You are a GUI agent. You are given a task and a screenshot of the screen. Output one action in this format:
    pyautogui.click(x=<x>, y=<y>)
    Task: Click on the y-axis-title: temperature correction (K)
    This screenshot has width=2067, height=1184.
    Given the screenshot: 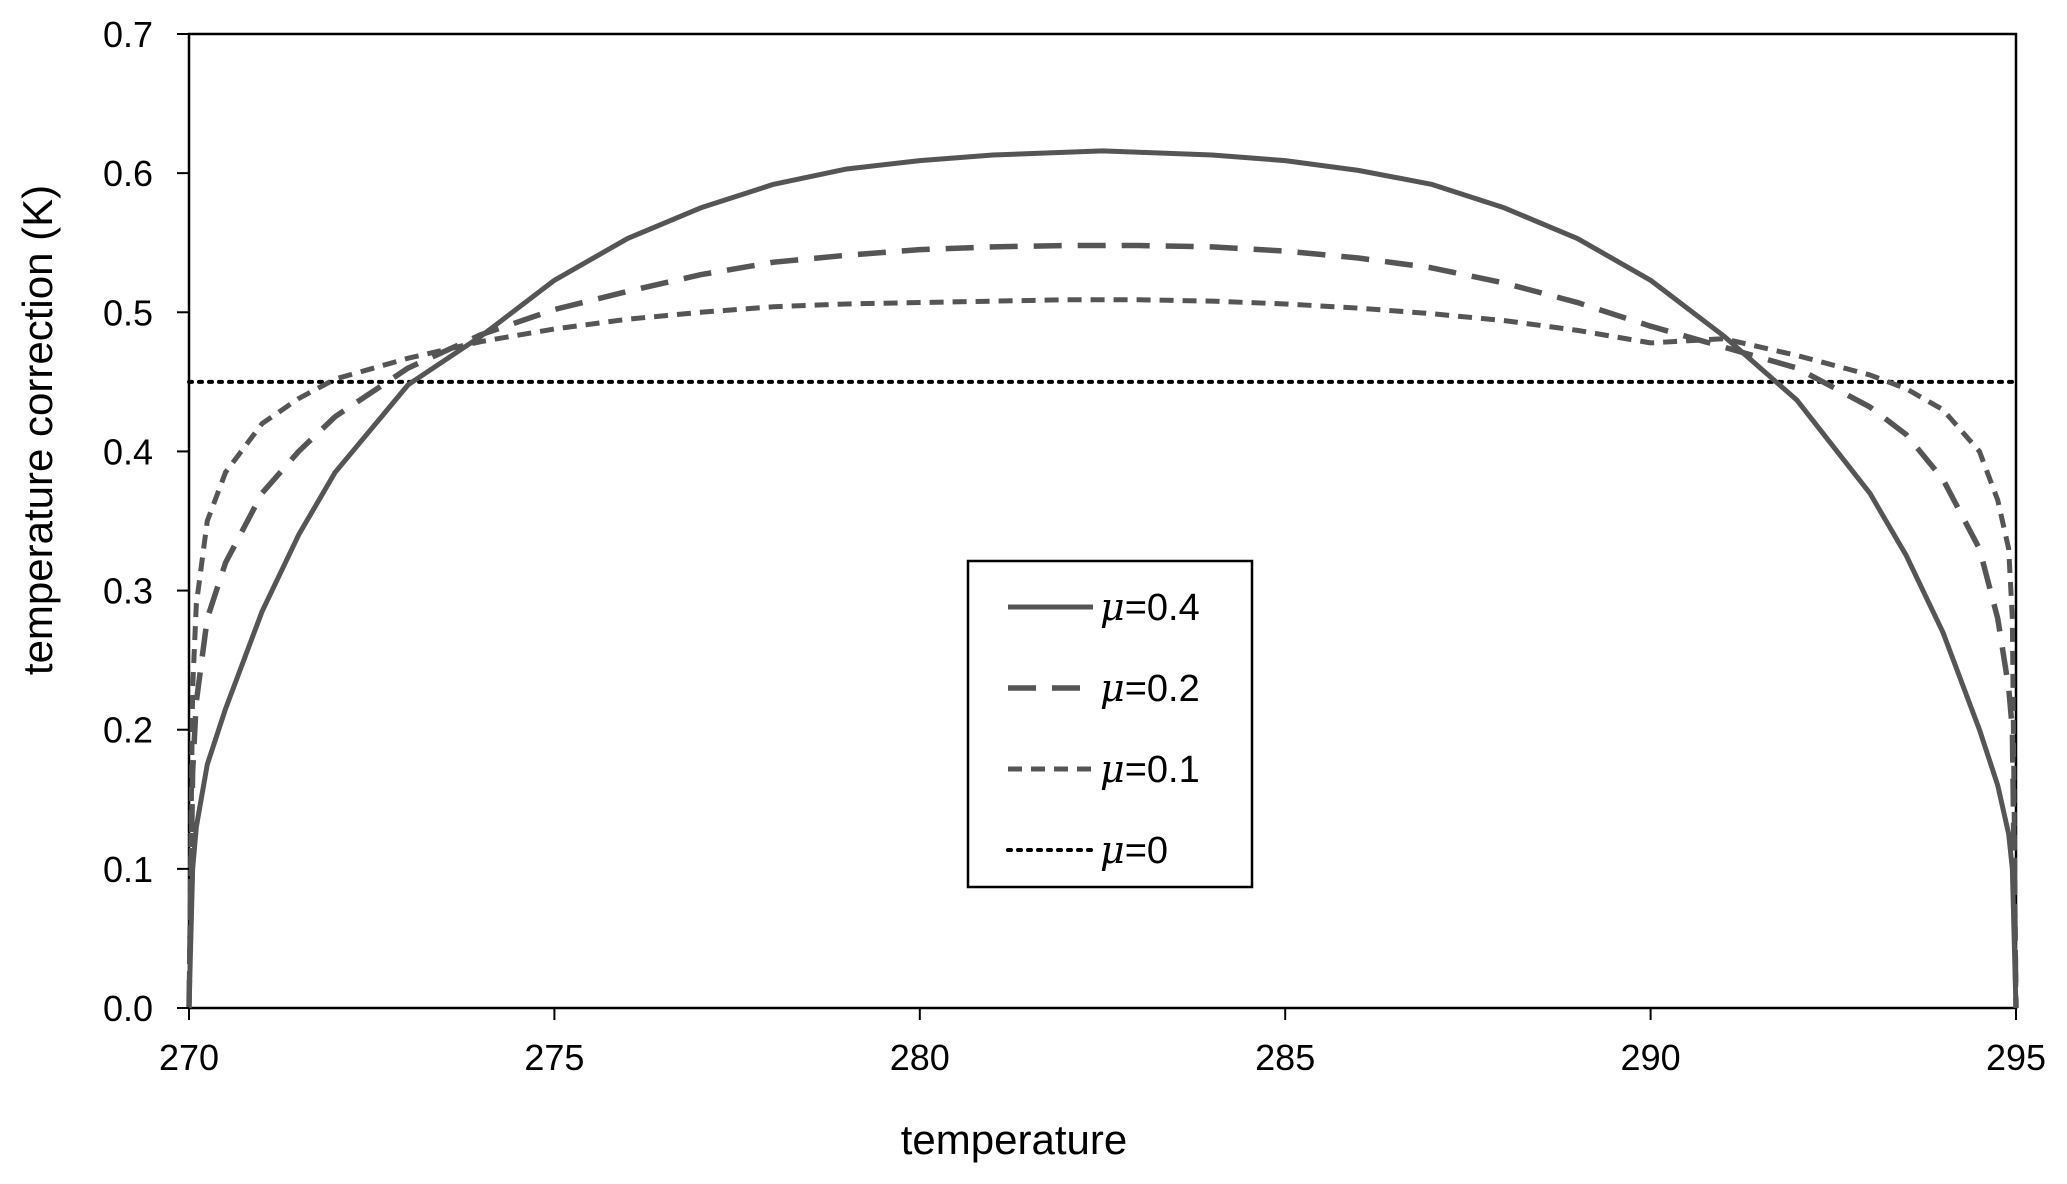 What is the action you would take?
    pyautogui.click(x=37, y=430)
    